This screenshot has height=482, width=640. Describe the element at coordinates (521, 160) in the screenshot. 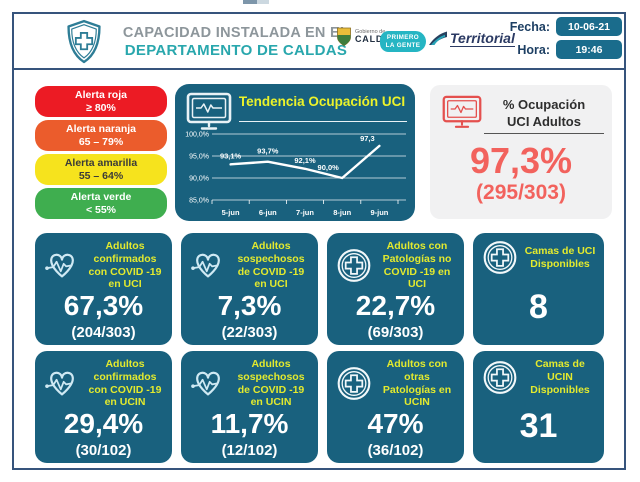

I see `occupancy-value: 97,3%` at that location.